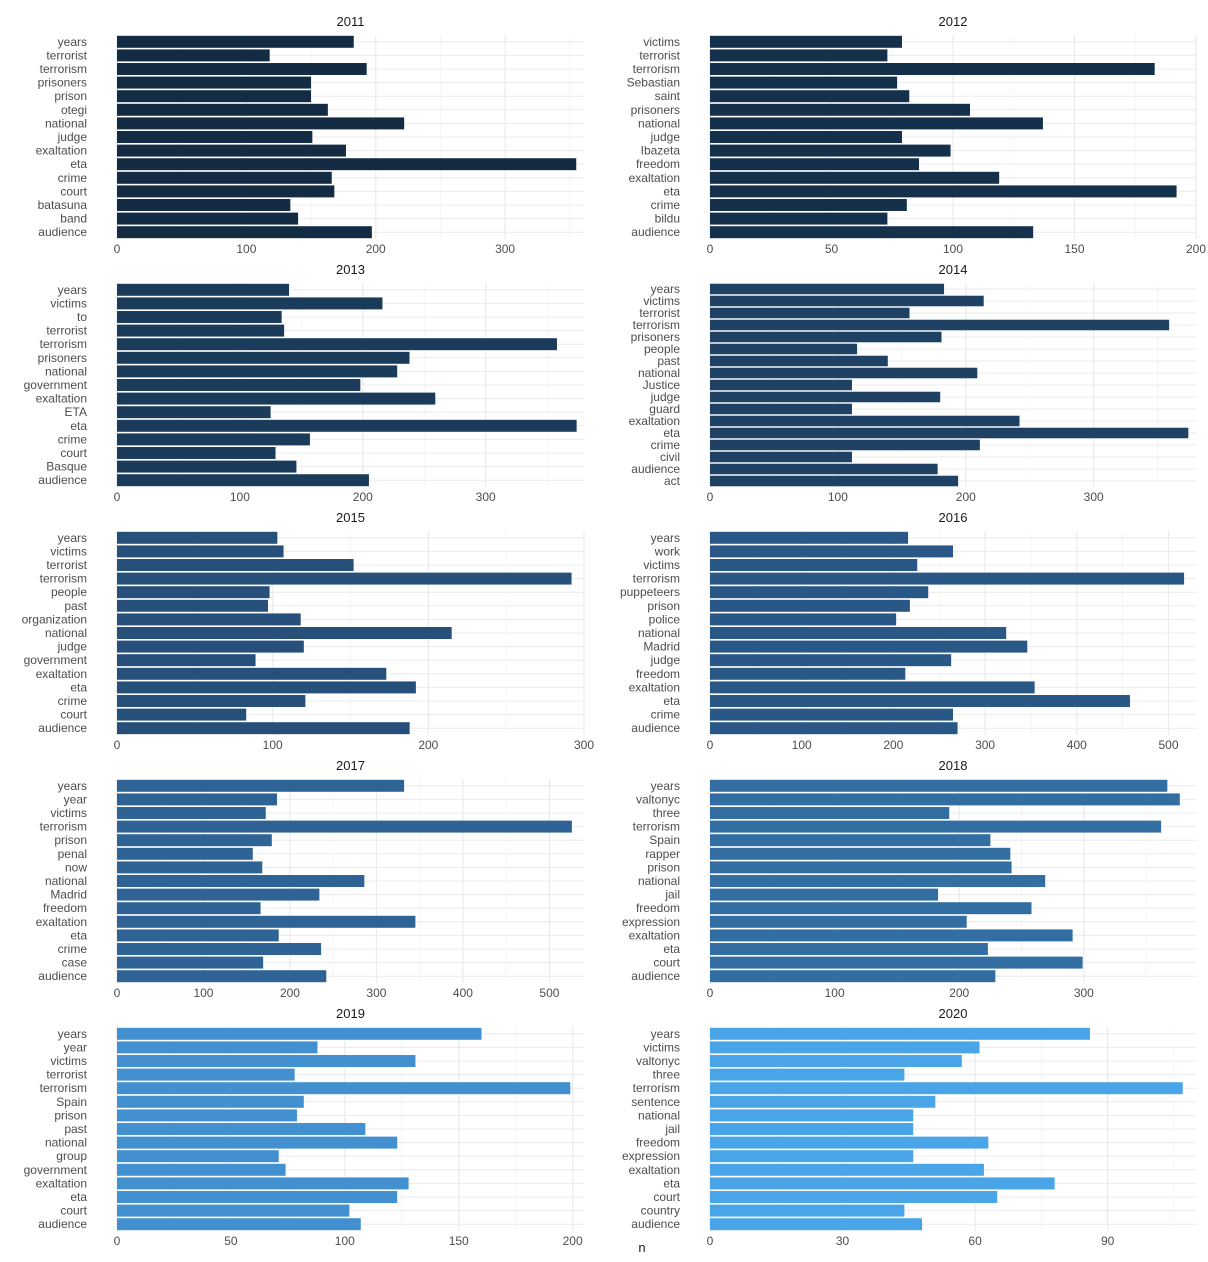 This screenshot has height=1262, width=1208. I want to click on category-label: batasuna, so click(63, 205).